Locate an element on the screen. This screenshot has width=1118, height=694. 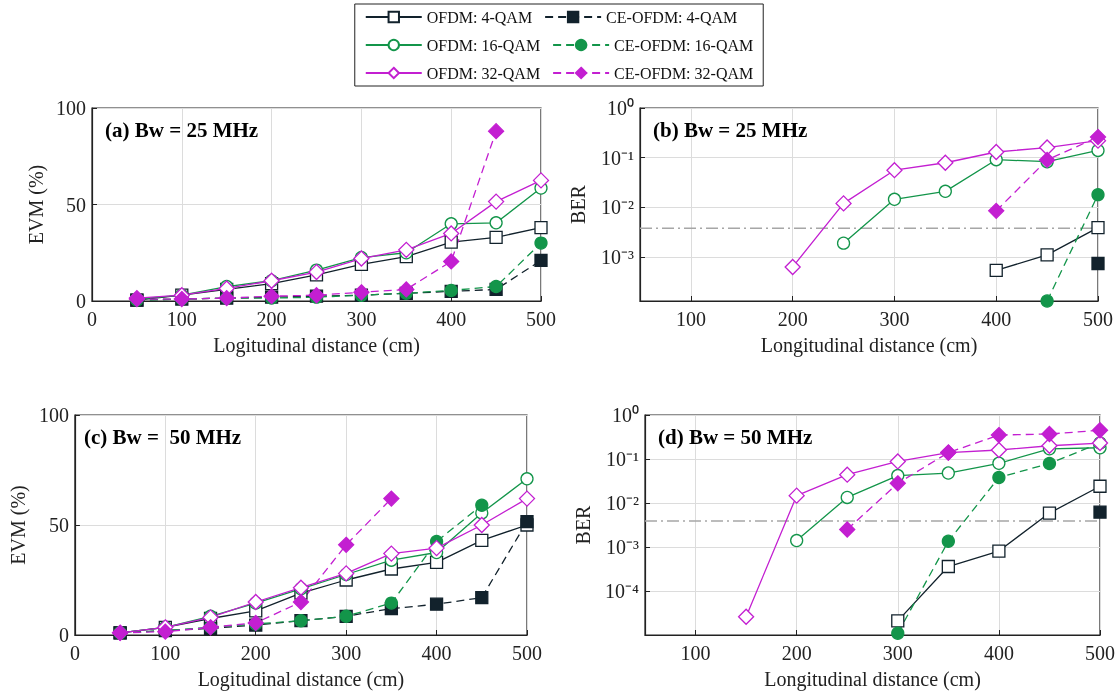
text: (a) Bw = 25 MHz is located at coordinates (182, 129).